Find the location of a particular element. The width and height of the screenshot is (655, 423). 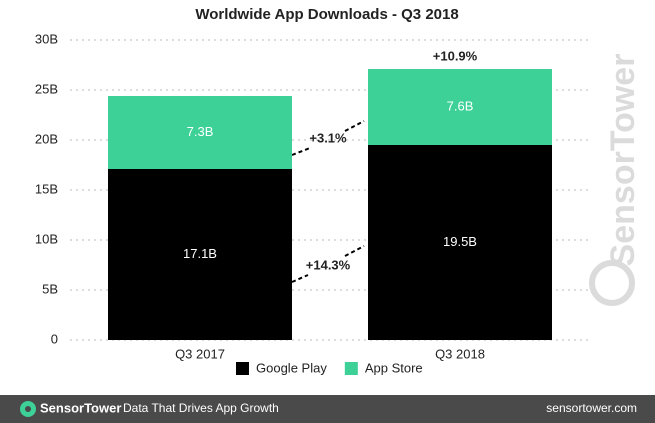

value-label: 7.6B is located at coordinates (460, 105).